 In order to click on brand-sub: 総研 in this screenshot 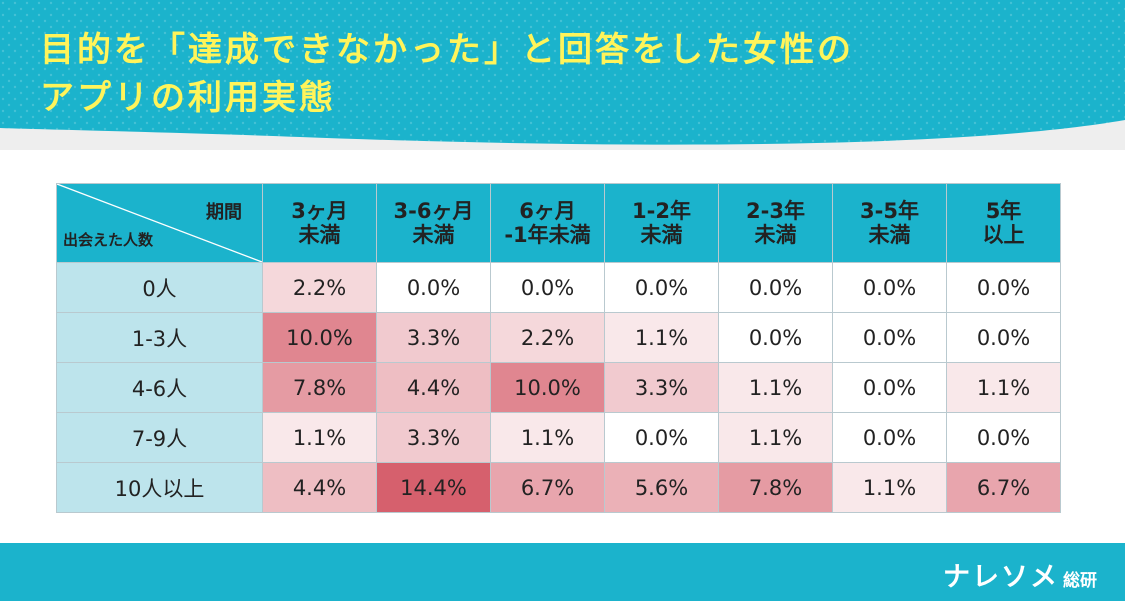, I will do `click(1080, 581)`.